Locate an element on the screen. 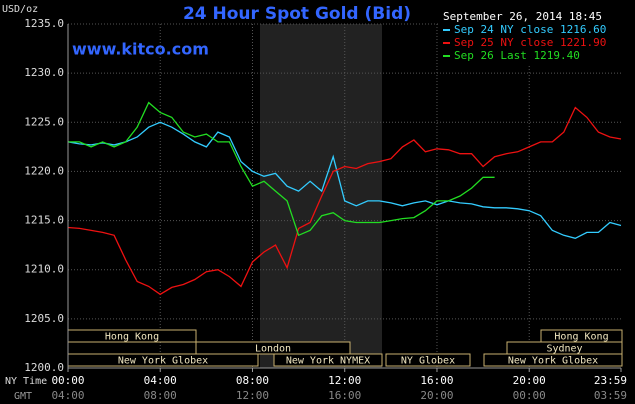  x-tick-label: 00:00 is located at coordinates (67, 380).